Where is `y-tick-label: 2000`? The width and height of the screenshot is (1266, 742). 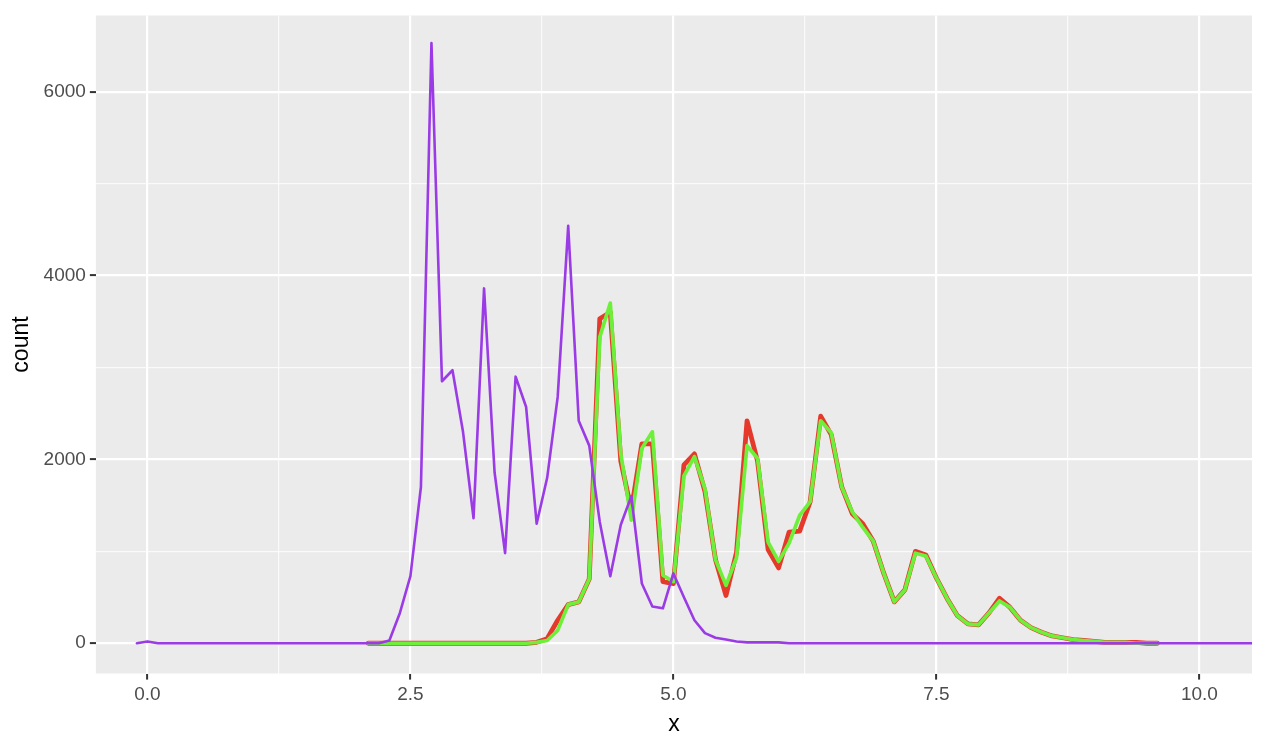 y-tick-label: 2000 is located at coordinates (64, 458).